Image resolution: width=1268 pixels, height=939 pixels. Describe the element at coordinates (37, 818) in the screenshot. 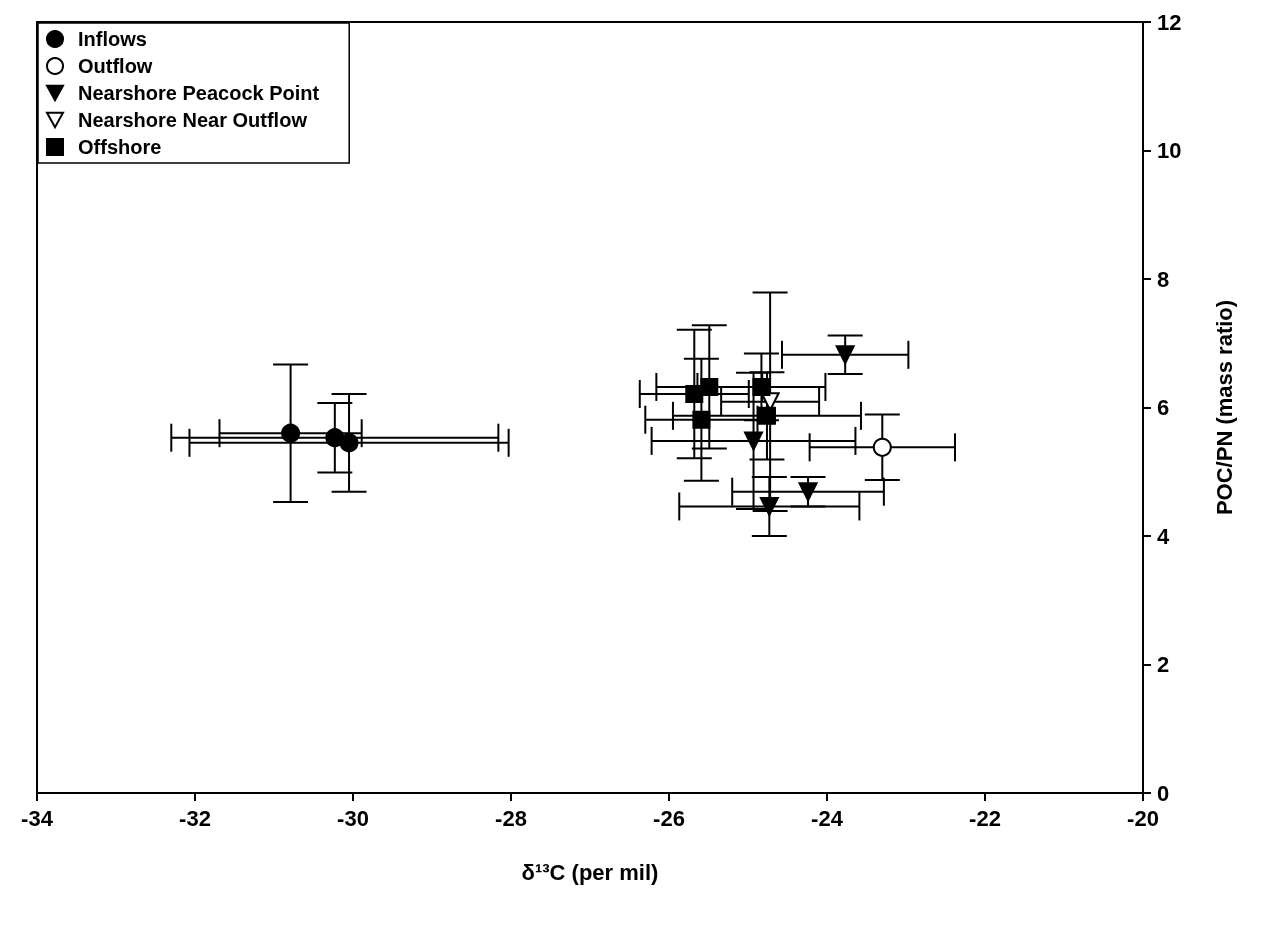

I see `x-tick-label: -34` at that location.